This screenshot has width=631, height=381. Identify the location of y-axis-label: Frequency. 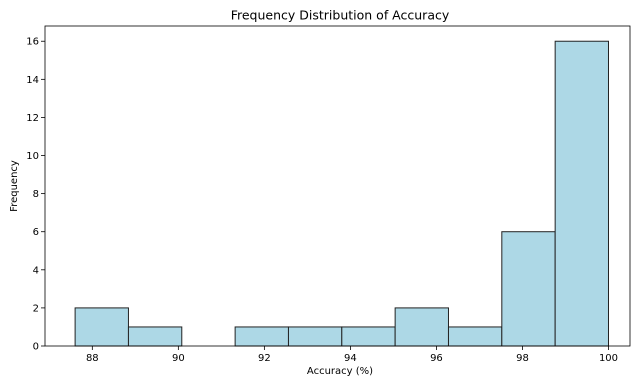
(14, 186).